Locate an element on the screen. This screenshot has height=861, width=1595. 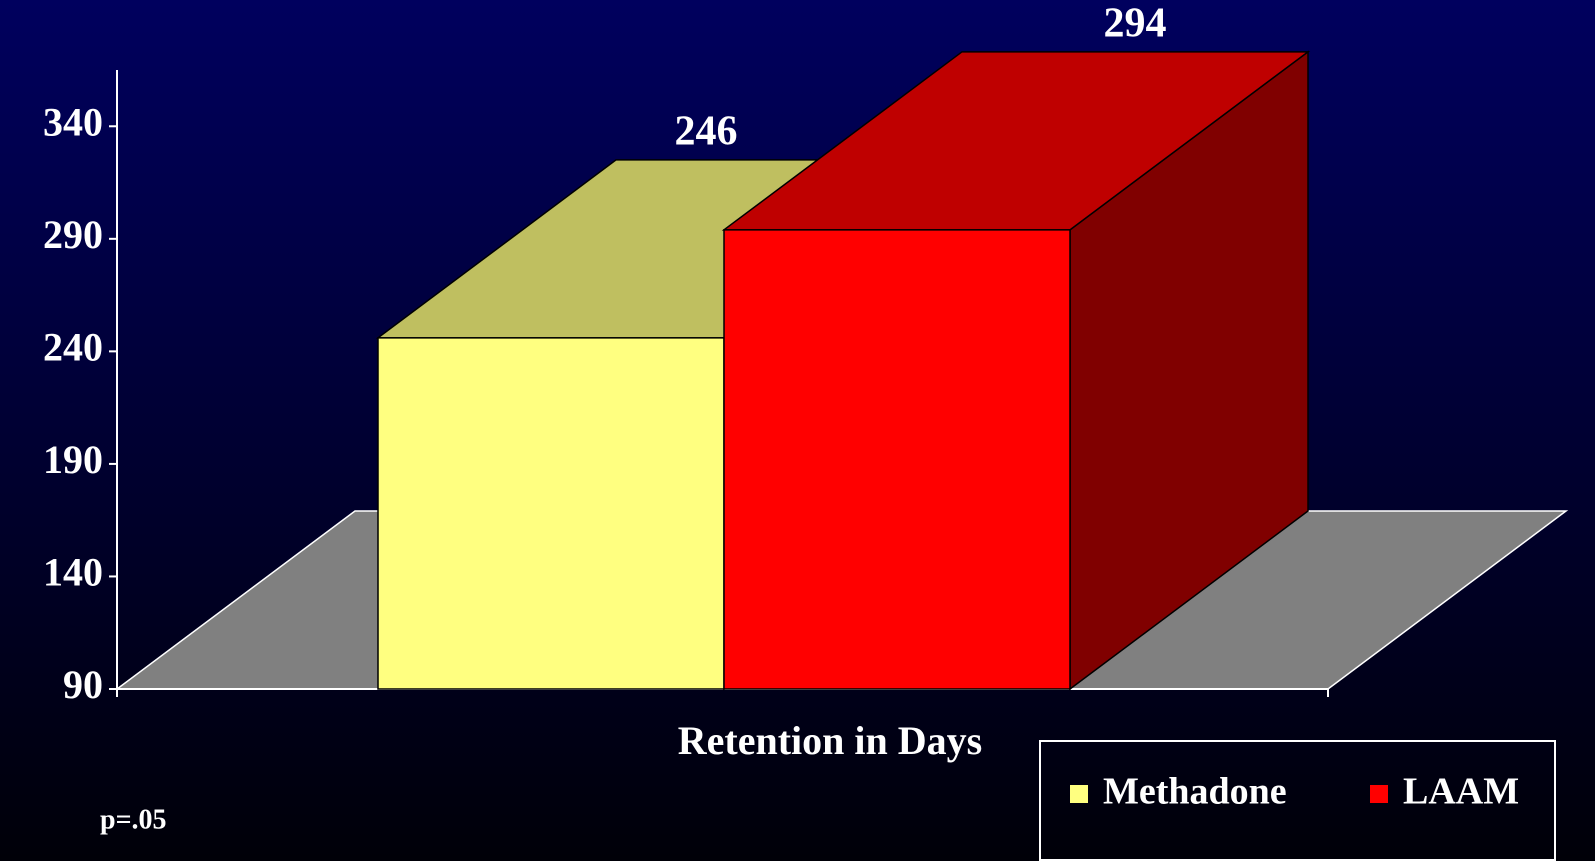
data-label: 294 is located at coordinates (1135, 23).